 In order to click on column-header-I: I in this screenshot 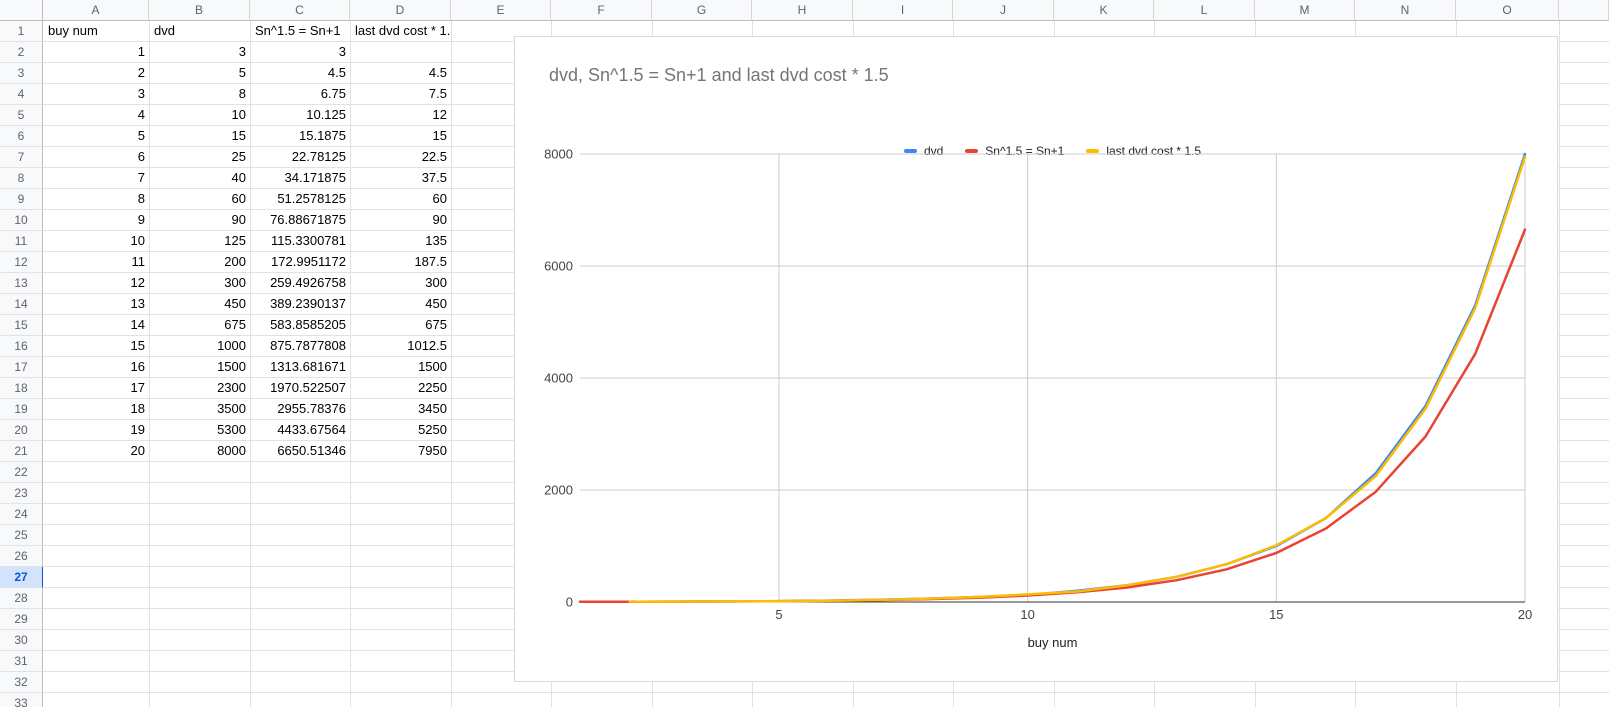, I will do `click(903, 10)`.